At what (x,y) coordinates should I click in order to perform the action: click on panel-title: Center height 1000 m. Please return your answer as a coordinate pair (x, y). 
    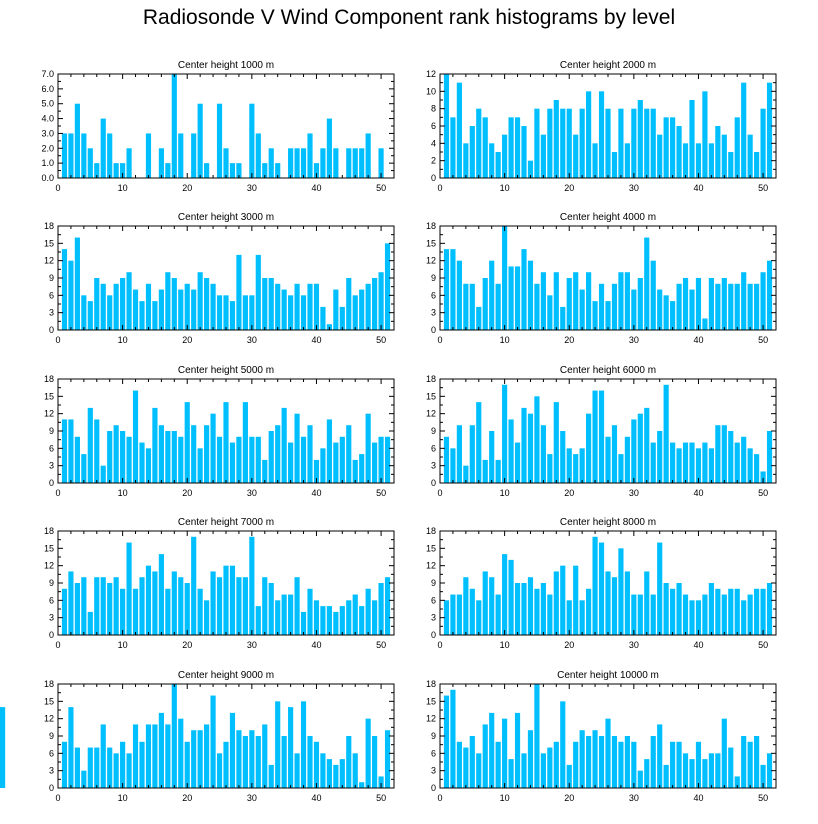
    Looking at the image, I should click on (226, 65).